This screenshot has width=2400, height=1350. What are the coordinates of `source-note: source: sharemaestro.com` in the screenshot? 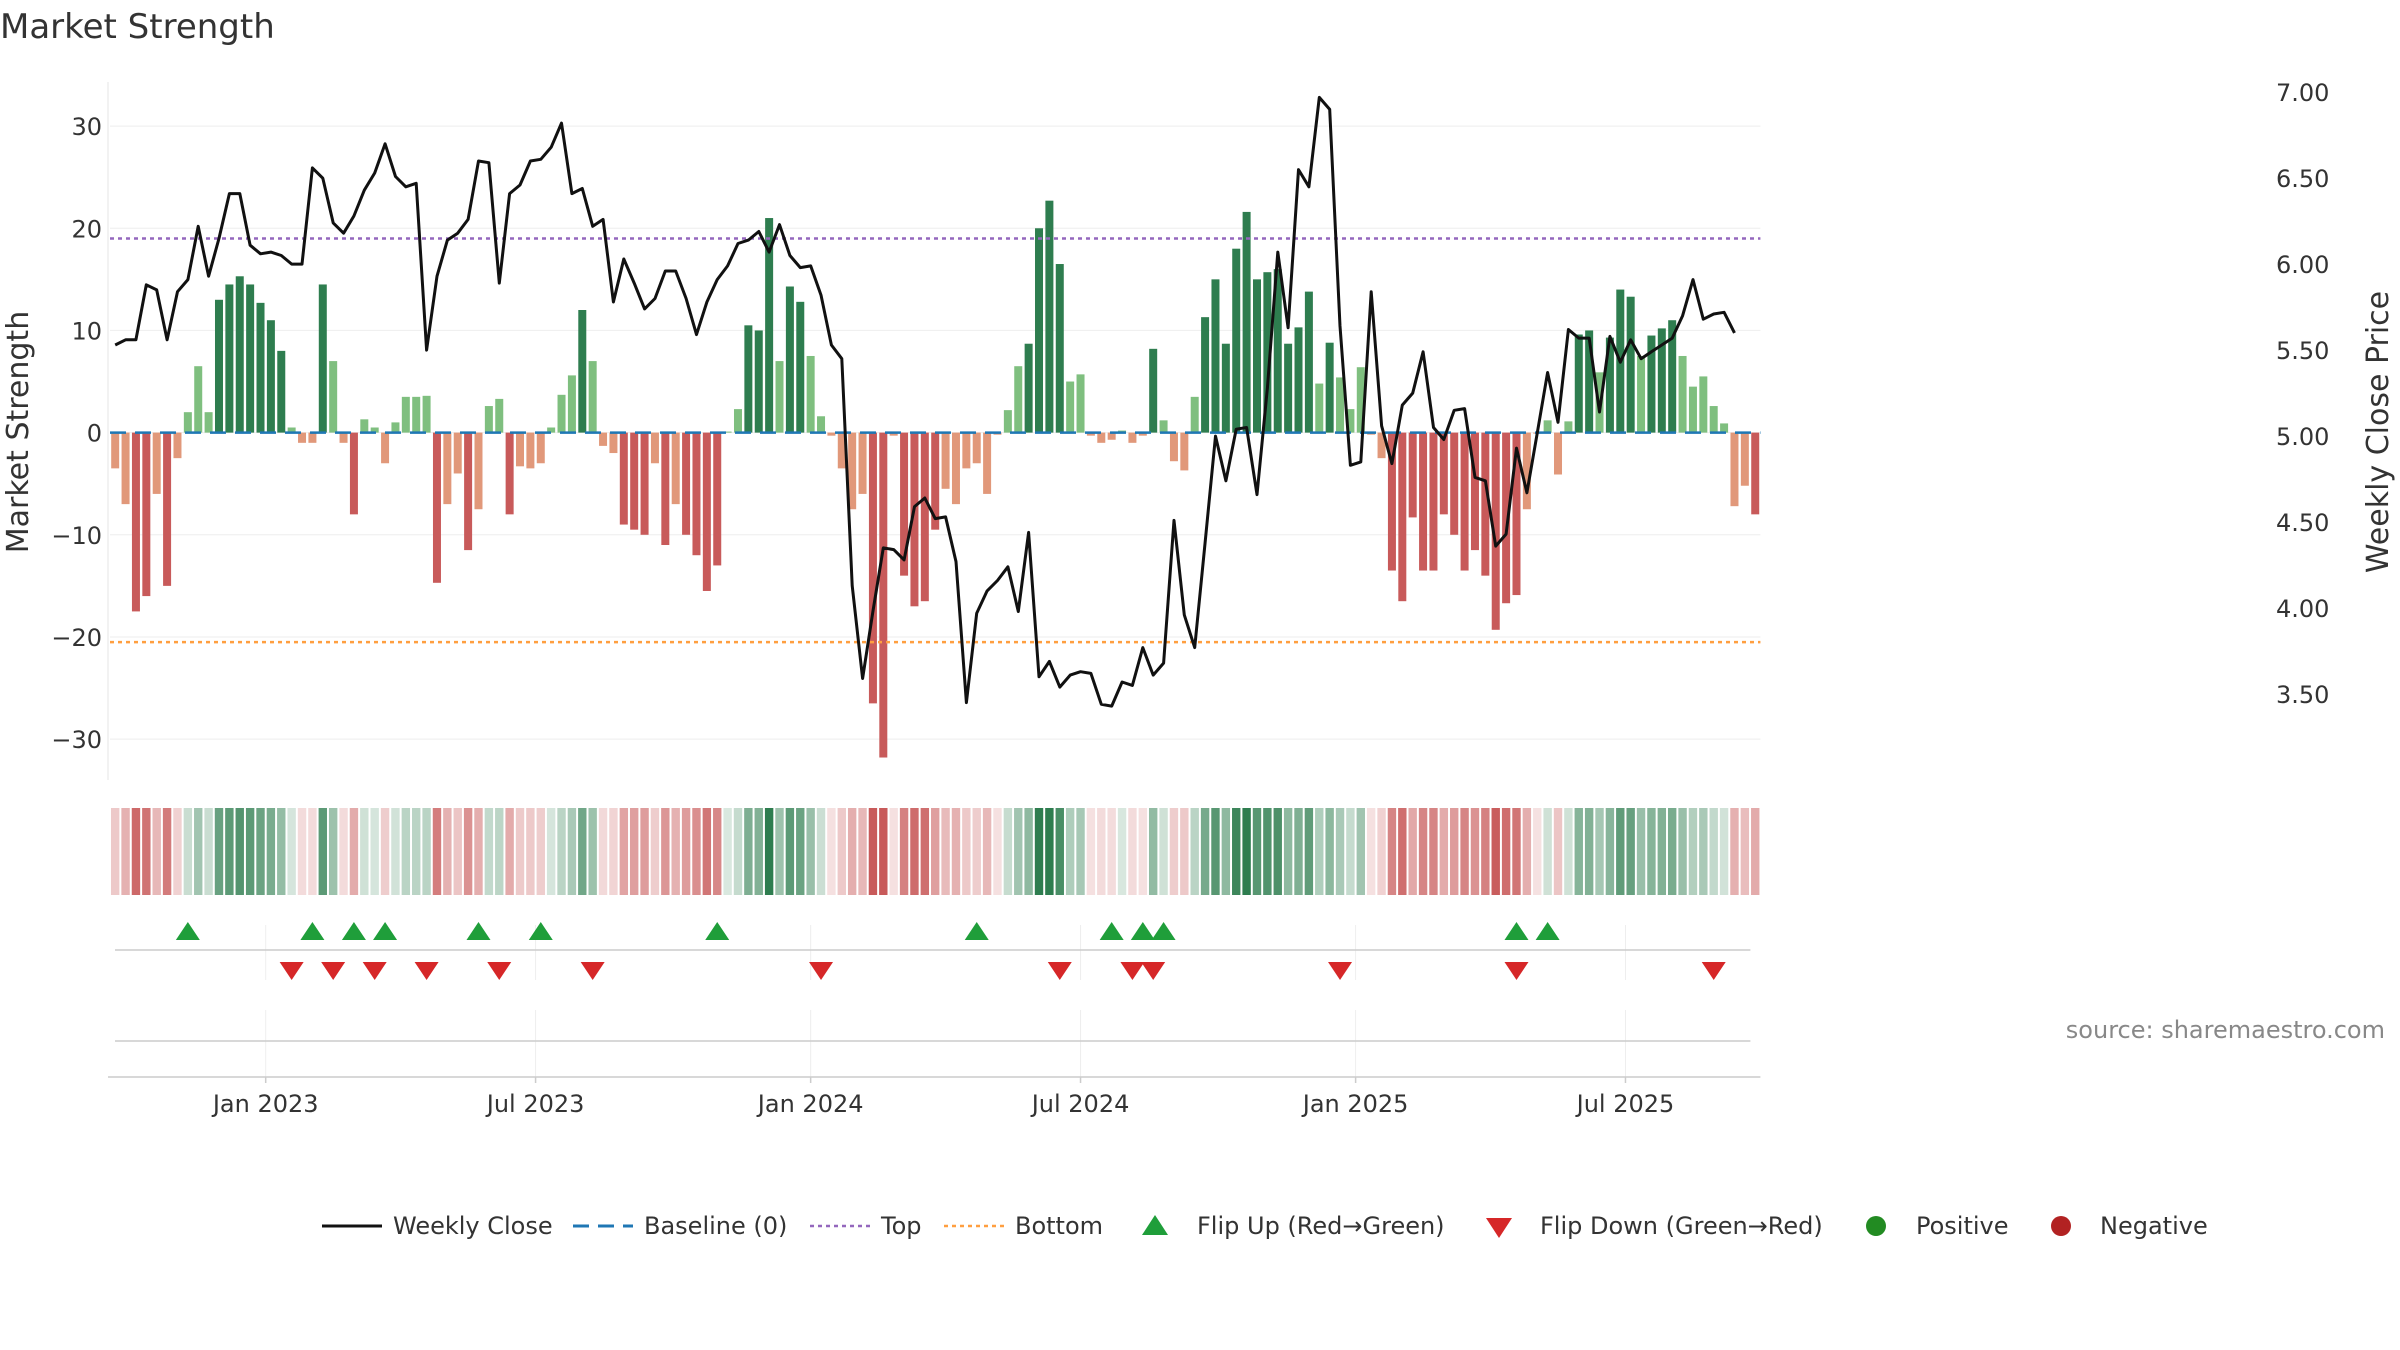 It's located at (2225, 1030).